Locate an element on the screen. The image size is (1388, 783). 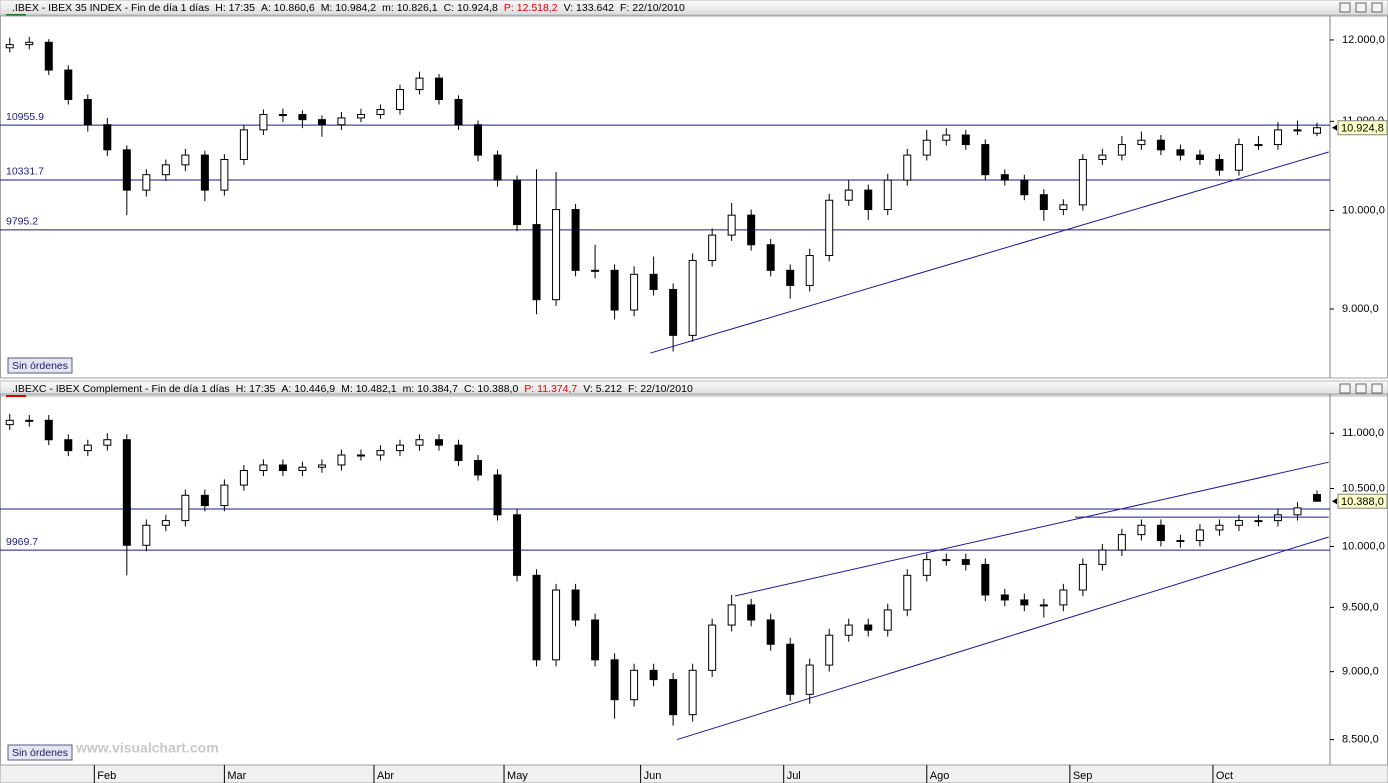
x-axis-bar is located at coordinates (694, 773).